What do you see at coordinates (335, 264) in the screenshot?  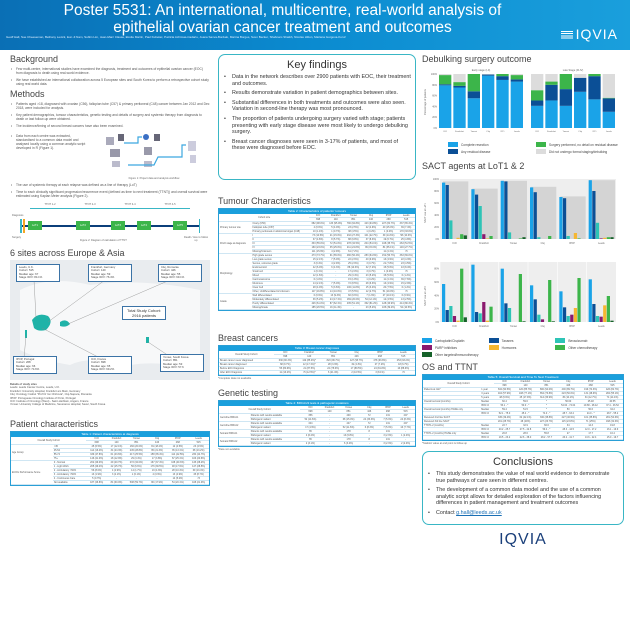 I see `table-cell: 4 (2.9%)` at bounding box center [335, 264].